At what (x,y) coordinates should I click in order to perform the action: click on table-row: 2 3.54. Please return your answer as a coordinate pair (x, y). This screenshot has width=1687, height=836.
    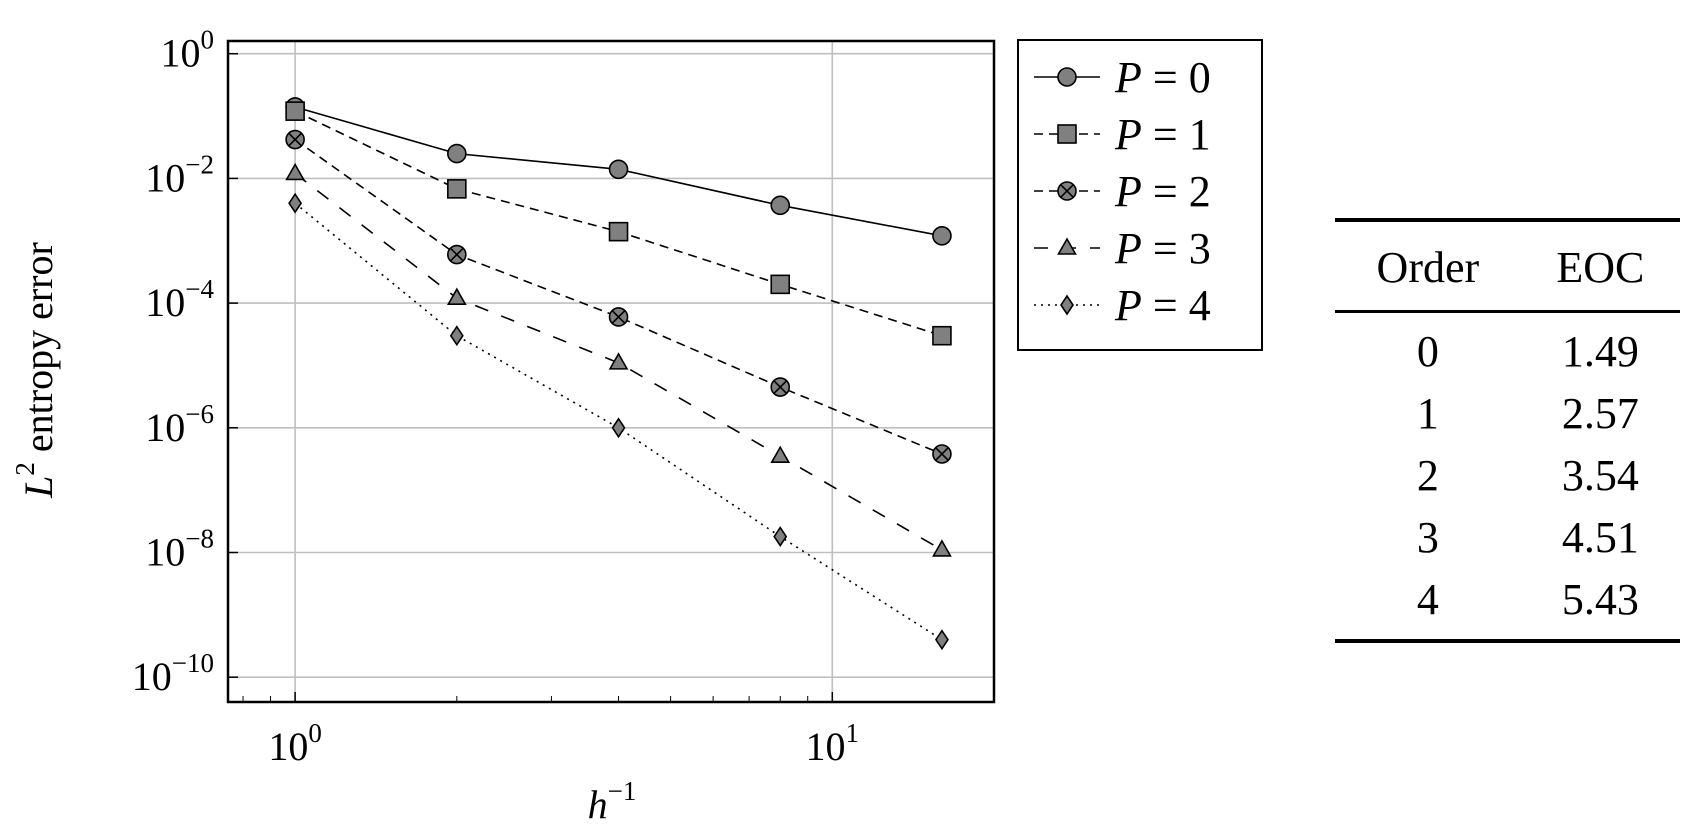
    Looking at the image, I should click on (1507, 476).